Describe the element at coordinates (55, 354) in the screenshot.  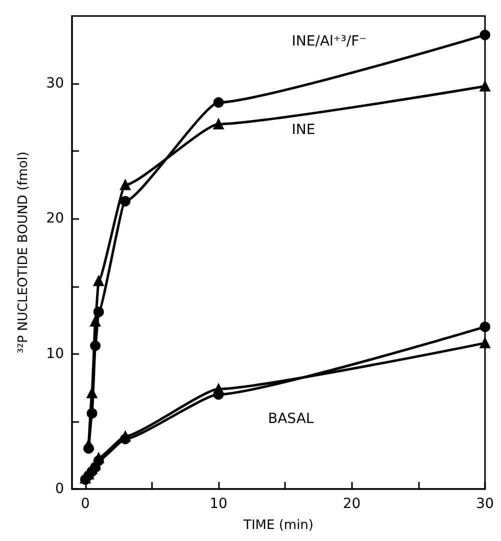
I see `y-tick-label: 10` at that location.